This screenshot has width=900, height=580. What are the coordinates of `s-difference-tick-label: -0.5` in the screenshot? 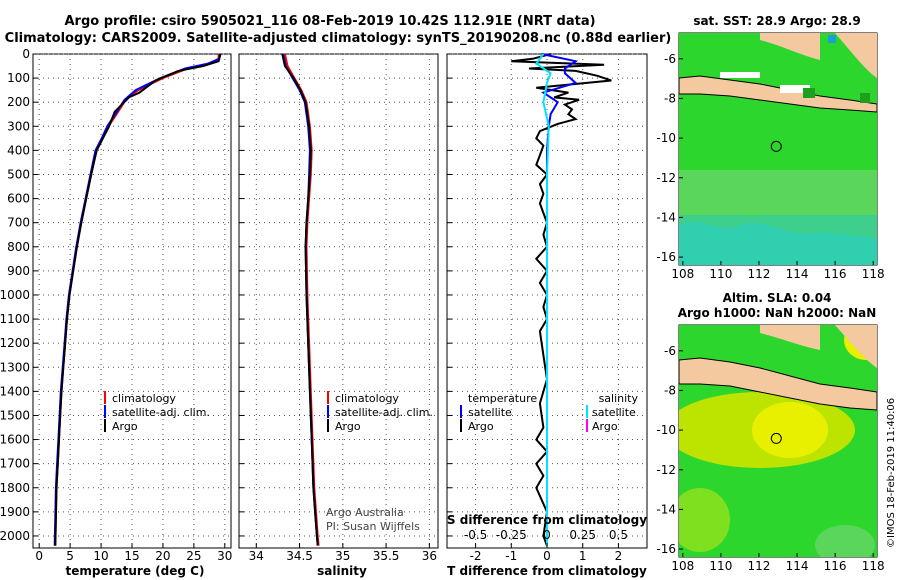 It's located at (475, 535).